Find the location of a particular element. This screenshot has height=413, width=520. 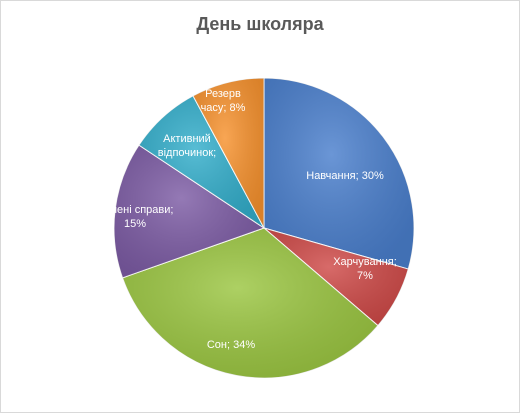

data-label-son: Сон; 34% is located at coordinates (231, 345).